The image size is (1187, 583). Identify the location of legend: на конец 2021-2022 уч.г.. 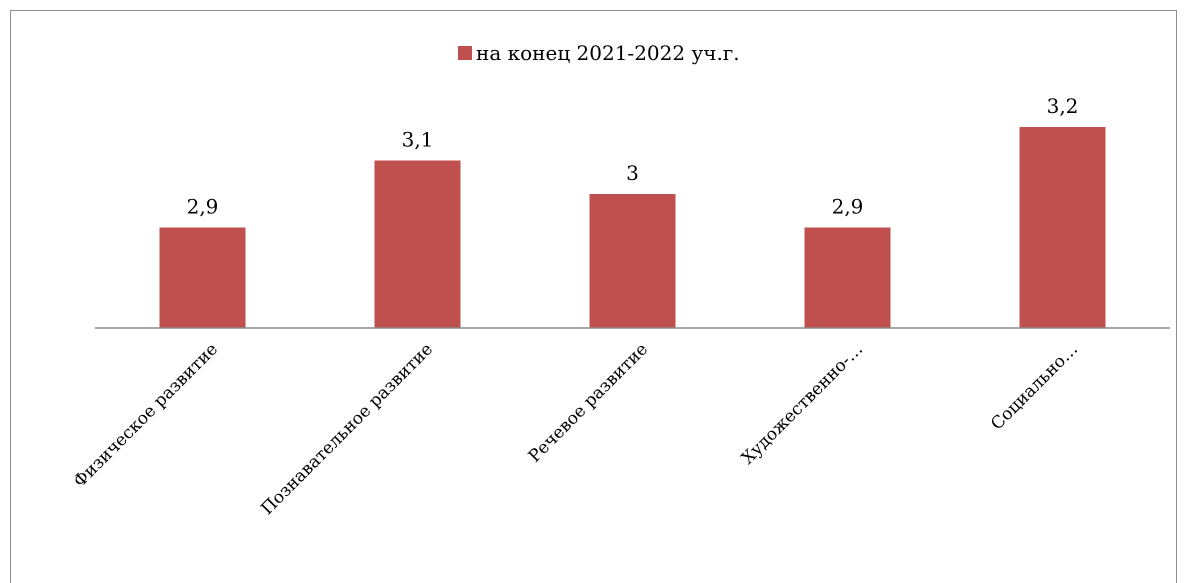
(599, 53).